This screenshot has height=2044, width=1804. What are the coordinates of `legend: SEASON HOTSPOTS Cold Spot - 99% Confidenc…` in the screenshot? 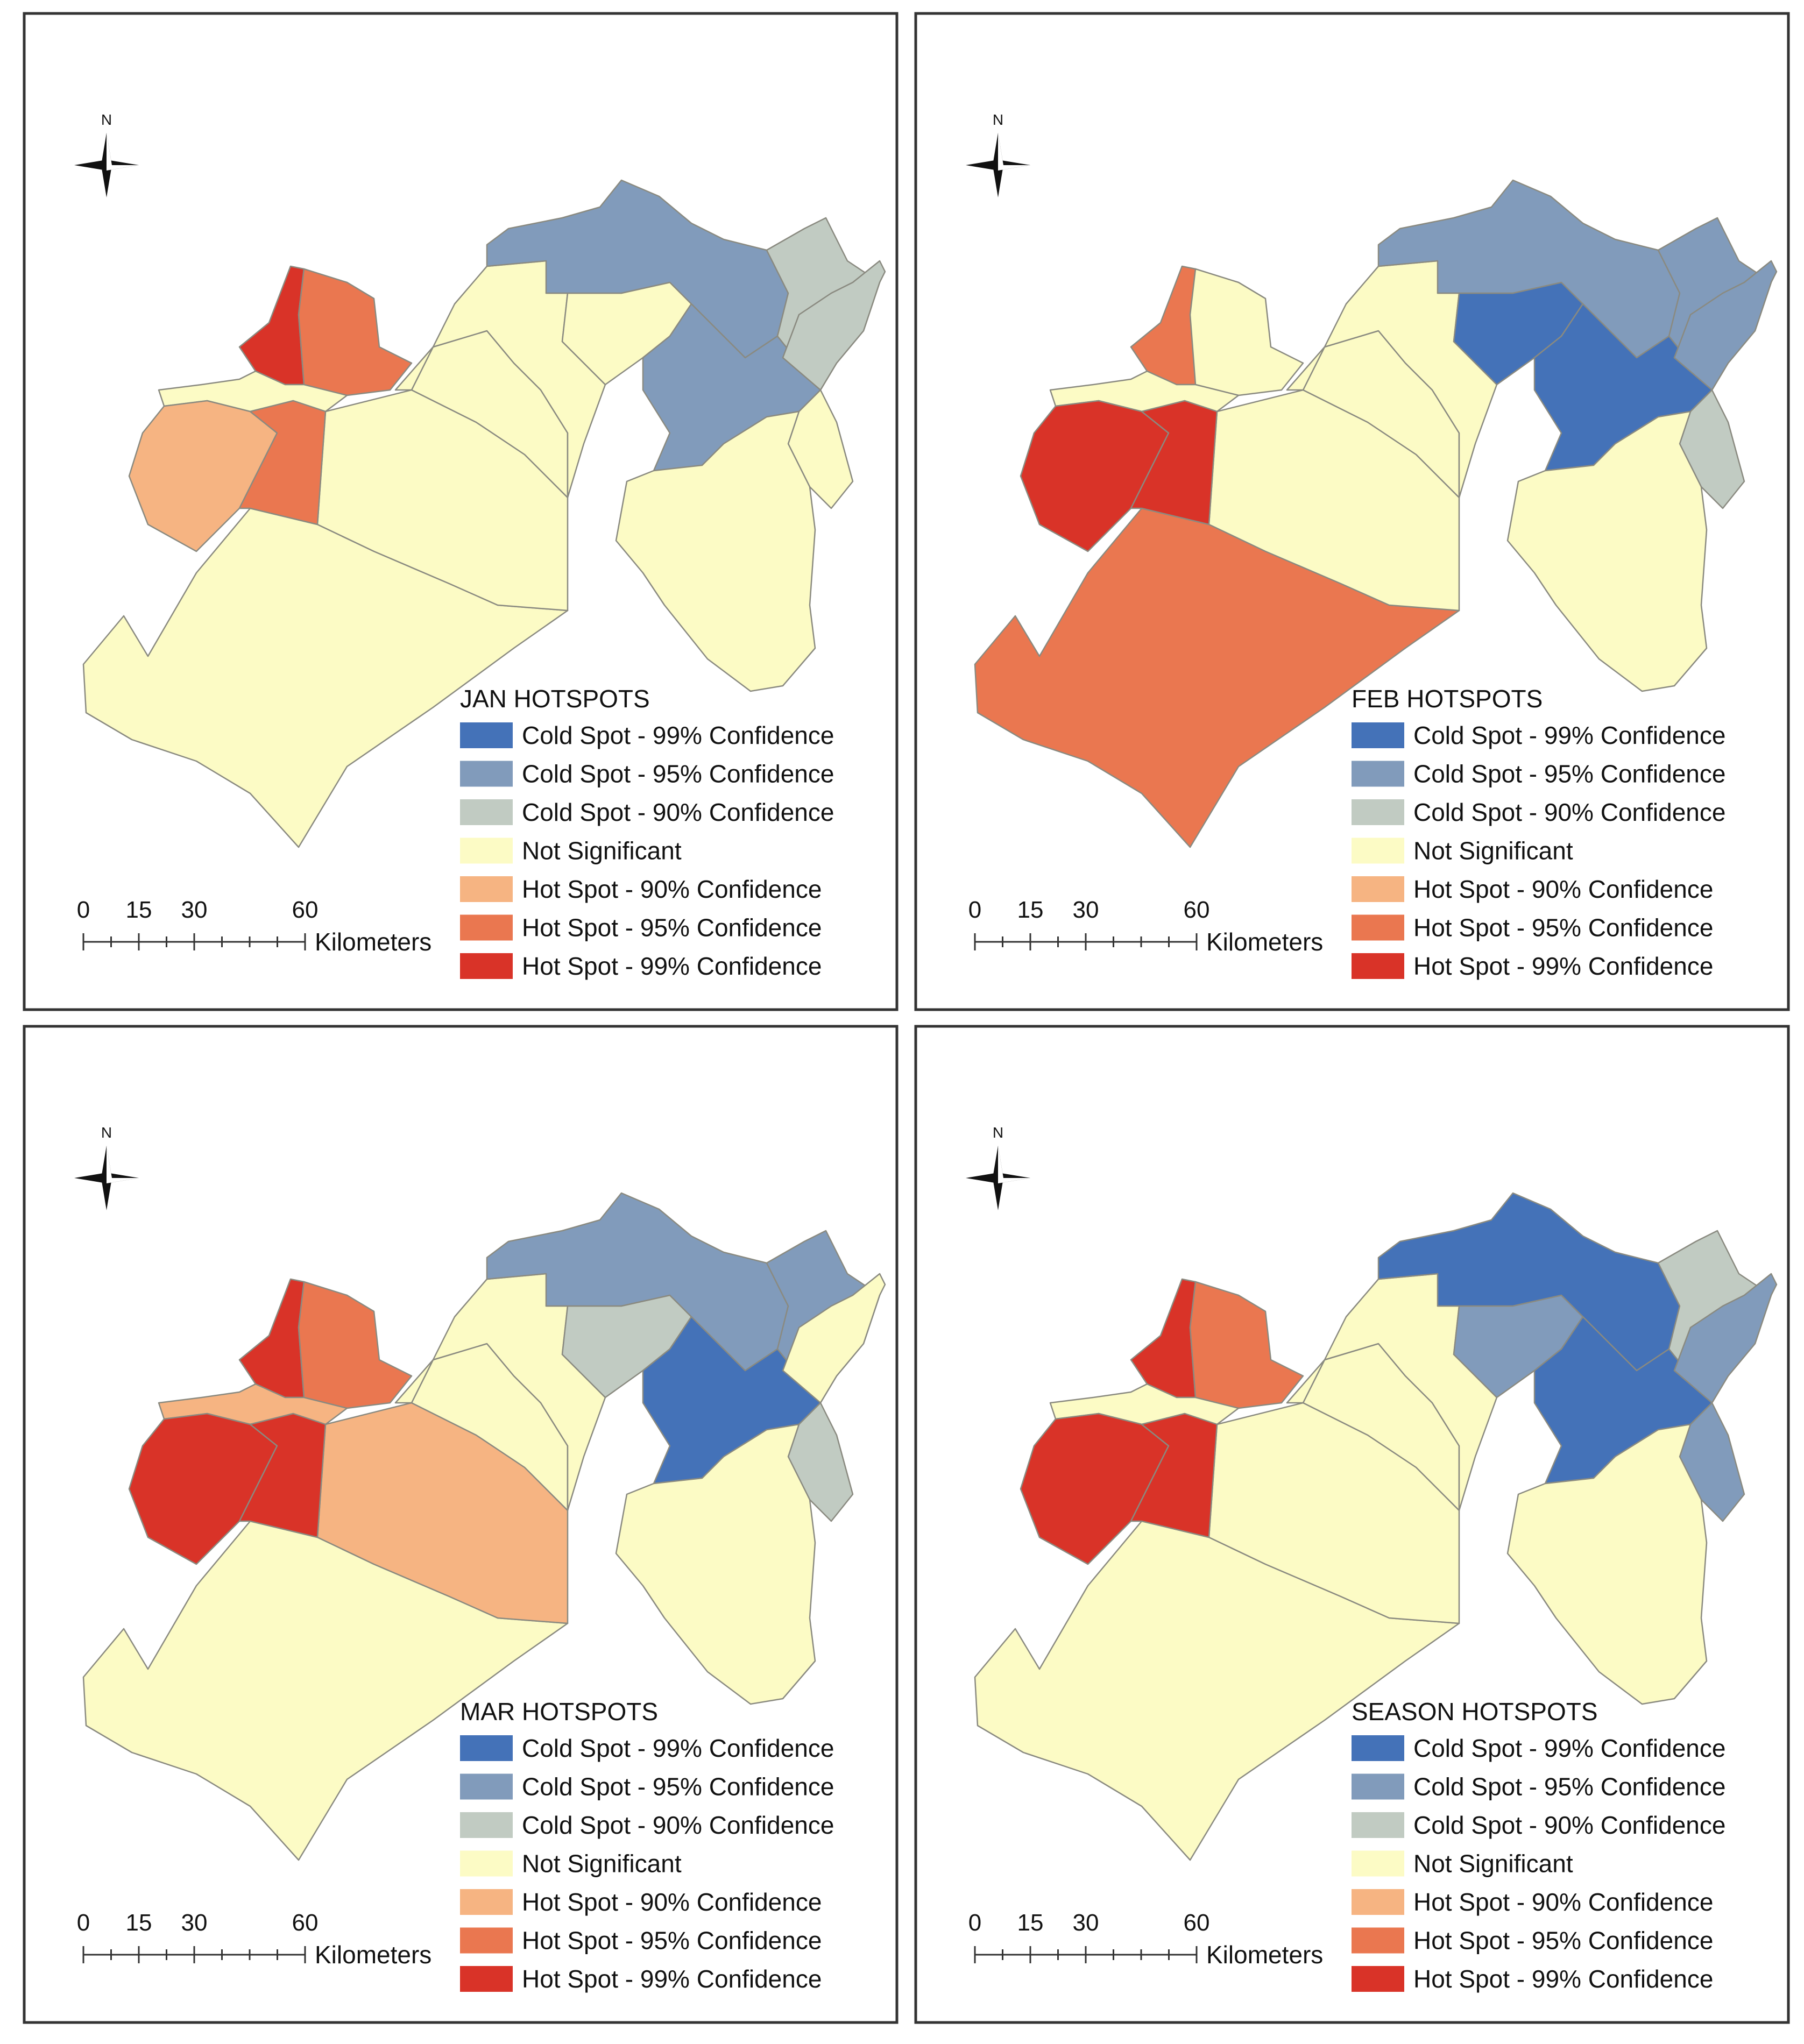 It's located at (1538, 1846).